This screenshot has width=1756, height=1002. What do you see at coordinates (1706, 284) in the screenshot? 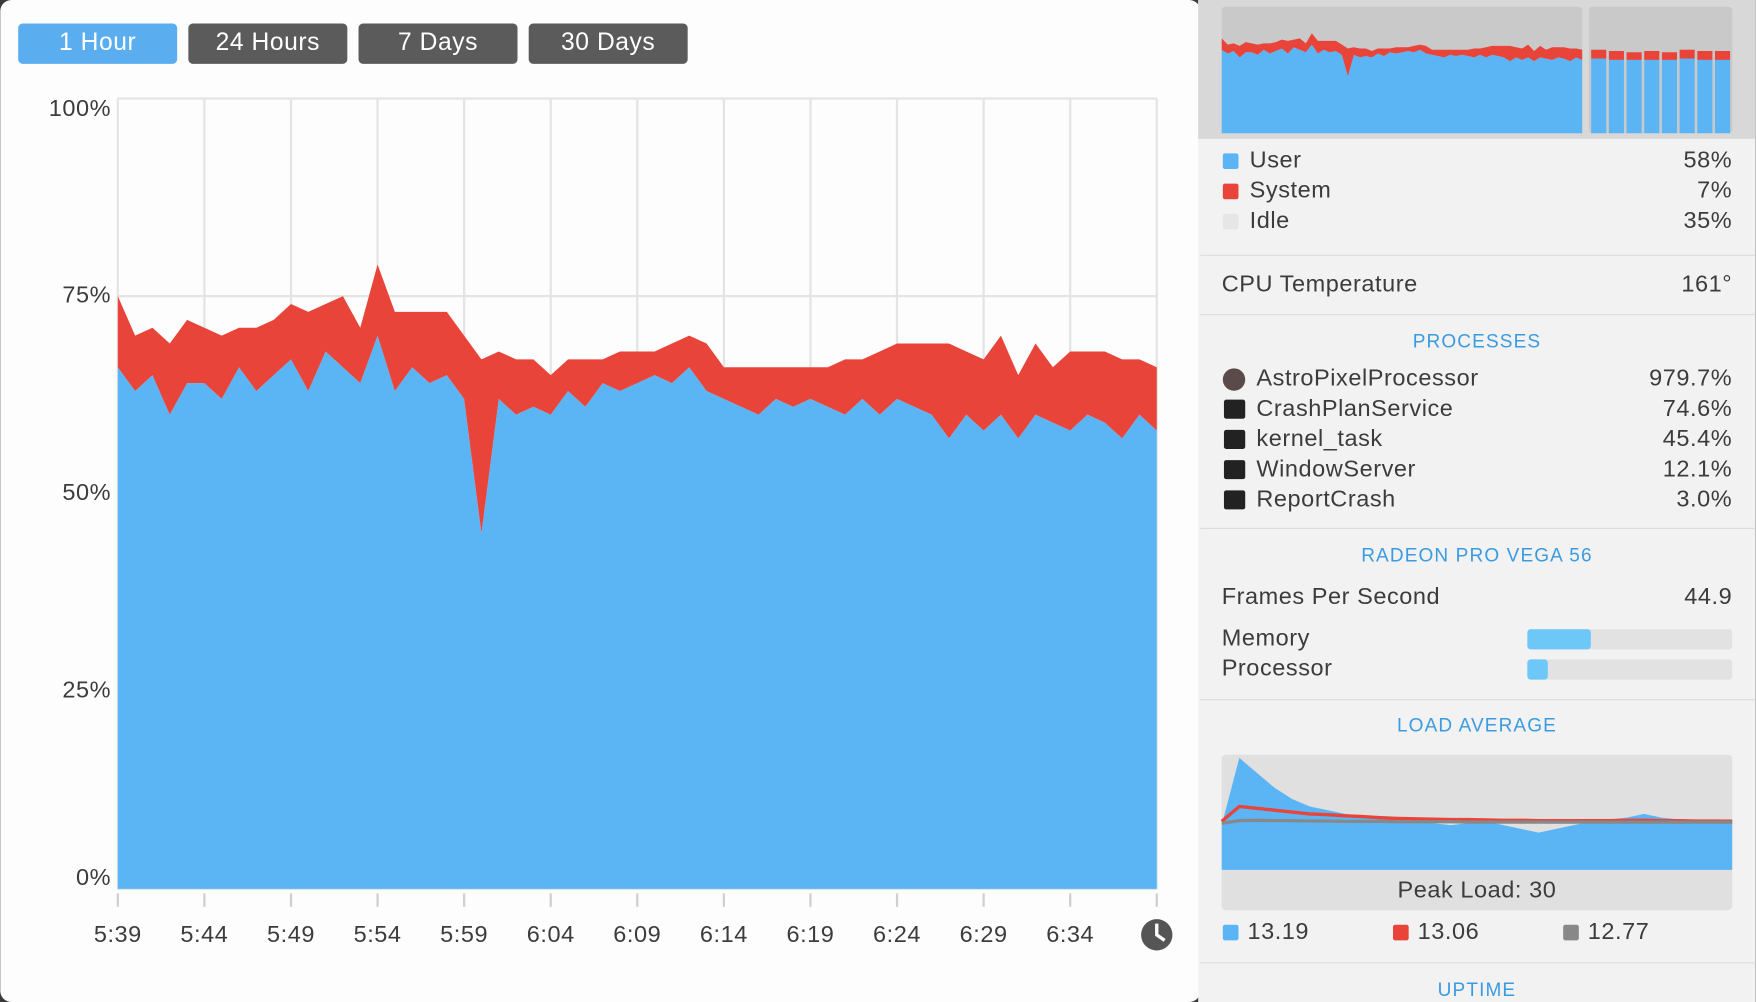
I see `temp-value: 161°` at bounding box center [1706, 284].